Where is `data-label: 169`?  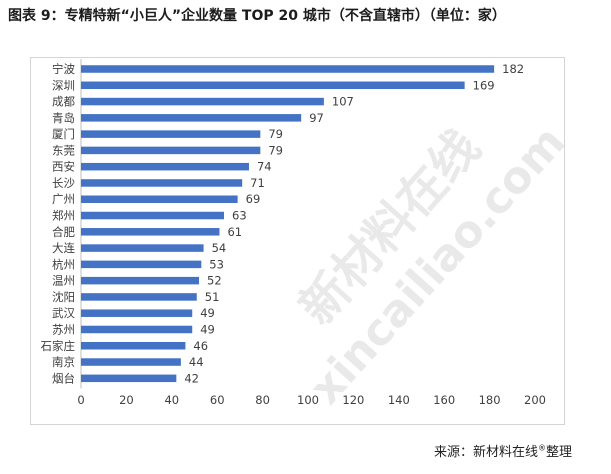
data-label: 169 is located at coordinates (484, 85).